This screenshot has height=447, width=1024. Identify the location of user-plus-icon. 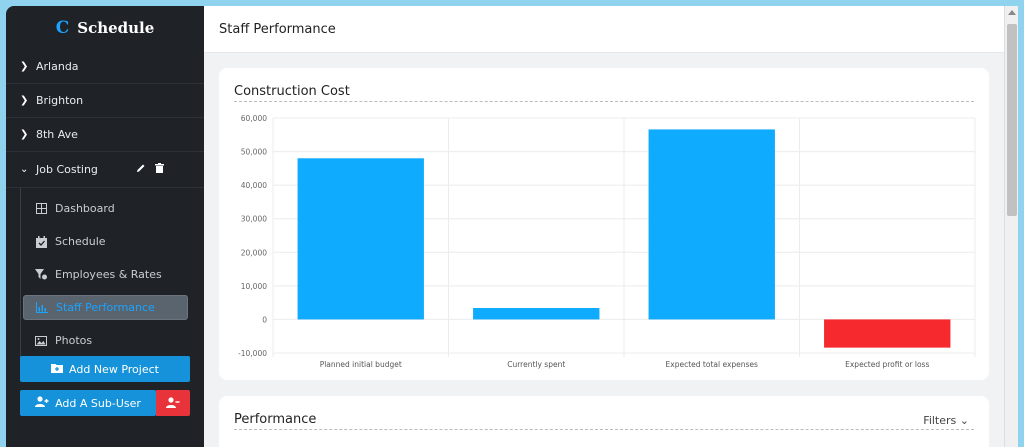
(42, 403).